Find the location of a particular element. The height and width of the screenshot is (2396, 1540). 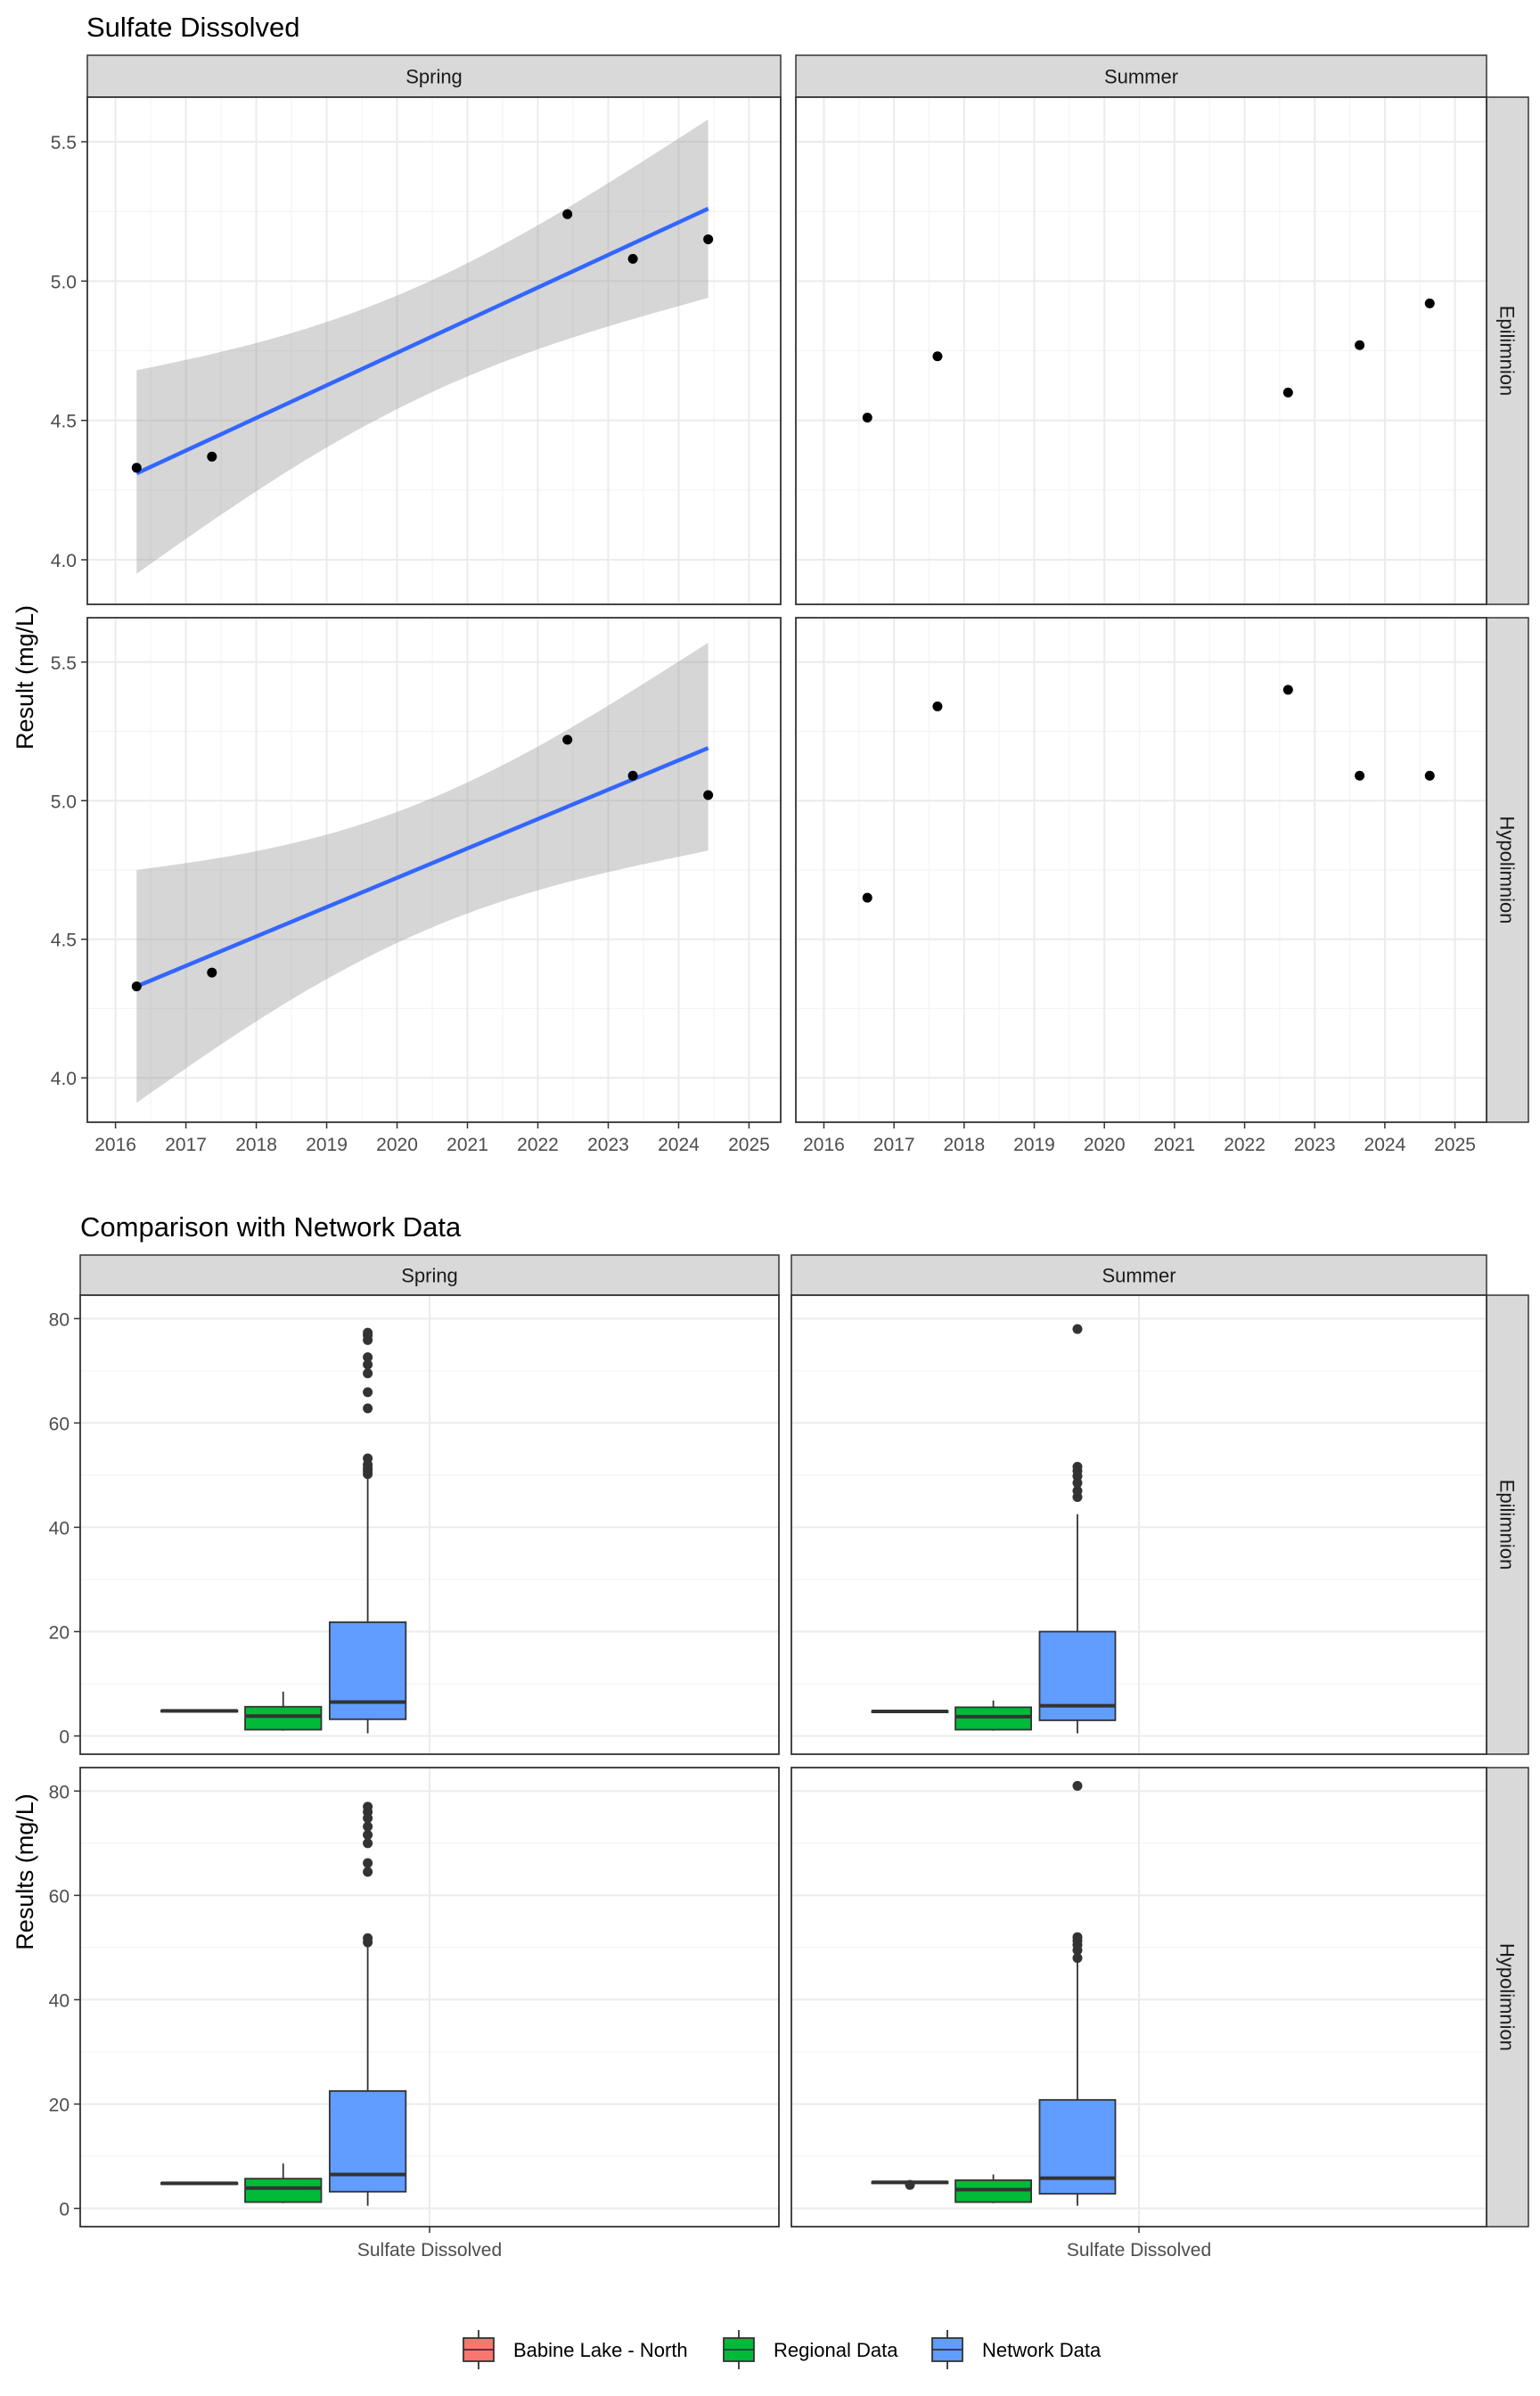

chart1-panel-spring-hypolimnion-xtick-label-2019: 2019 is located at coordinates (327, 1145).